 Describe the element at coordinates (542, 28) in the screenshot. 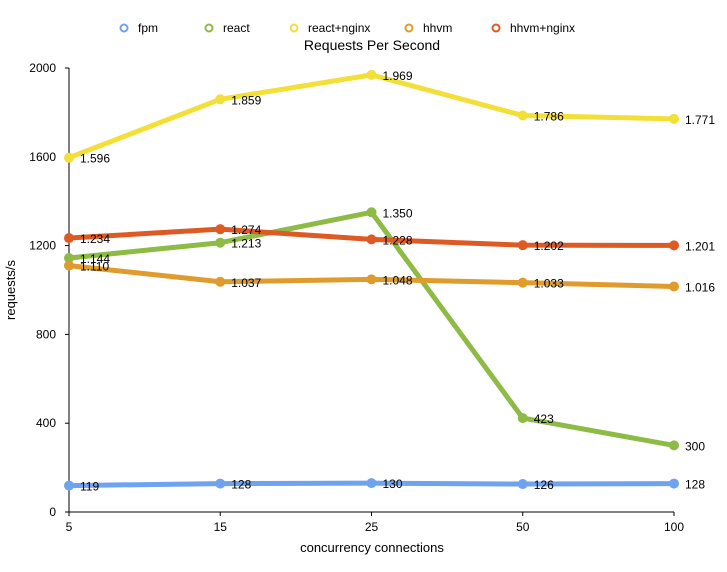

I see `legend-label: hhvm+nginx` at that location.